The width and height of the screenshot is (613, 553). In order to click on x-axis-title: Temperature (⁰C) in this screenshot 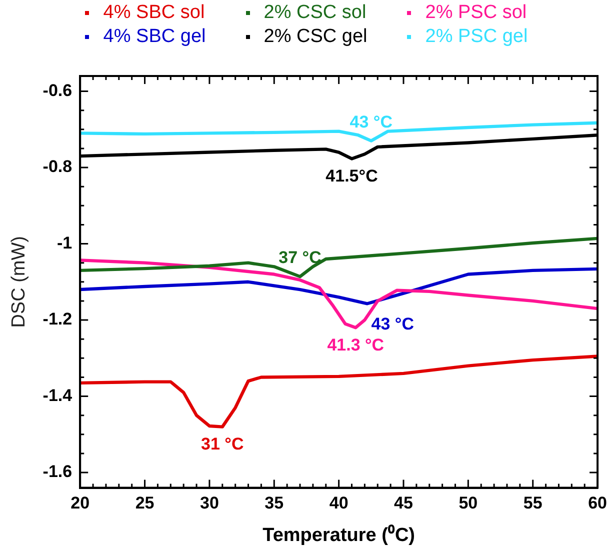, I will do `click(338, 535)`.